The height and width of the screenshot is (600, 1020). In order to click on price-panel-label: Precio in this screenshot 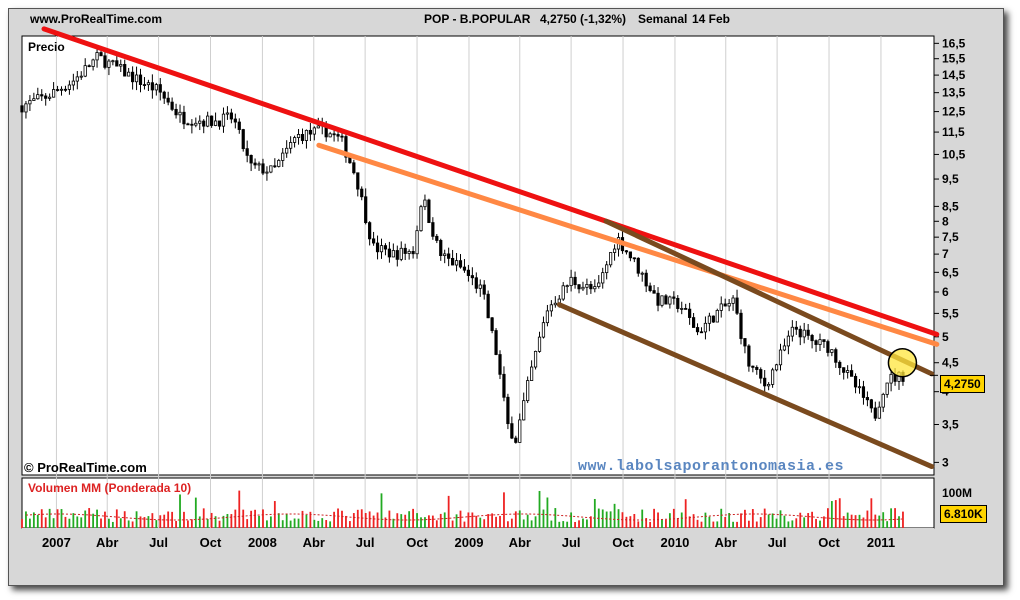, I will do `click(46, 47)`.